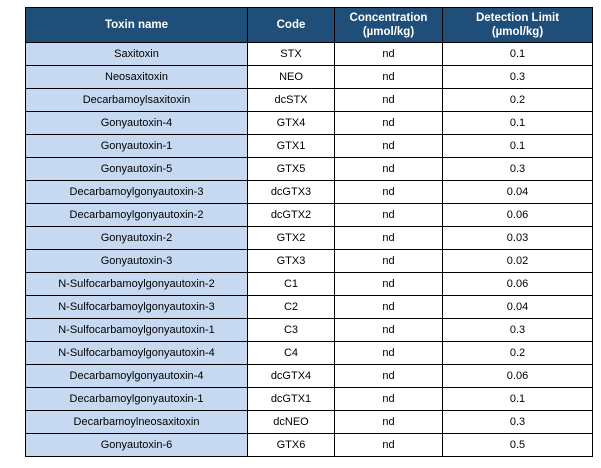  What do you see at coordinates (291, 169) in the screenshot?
I see `code-cell: GTX5` at bounding box center [291, 169].